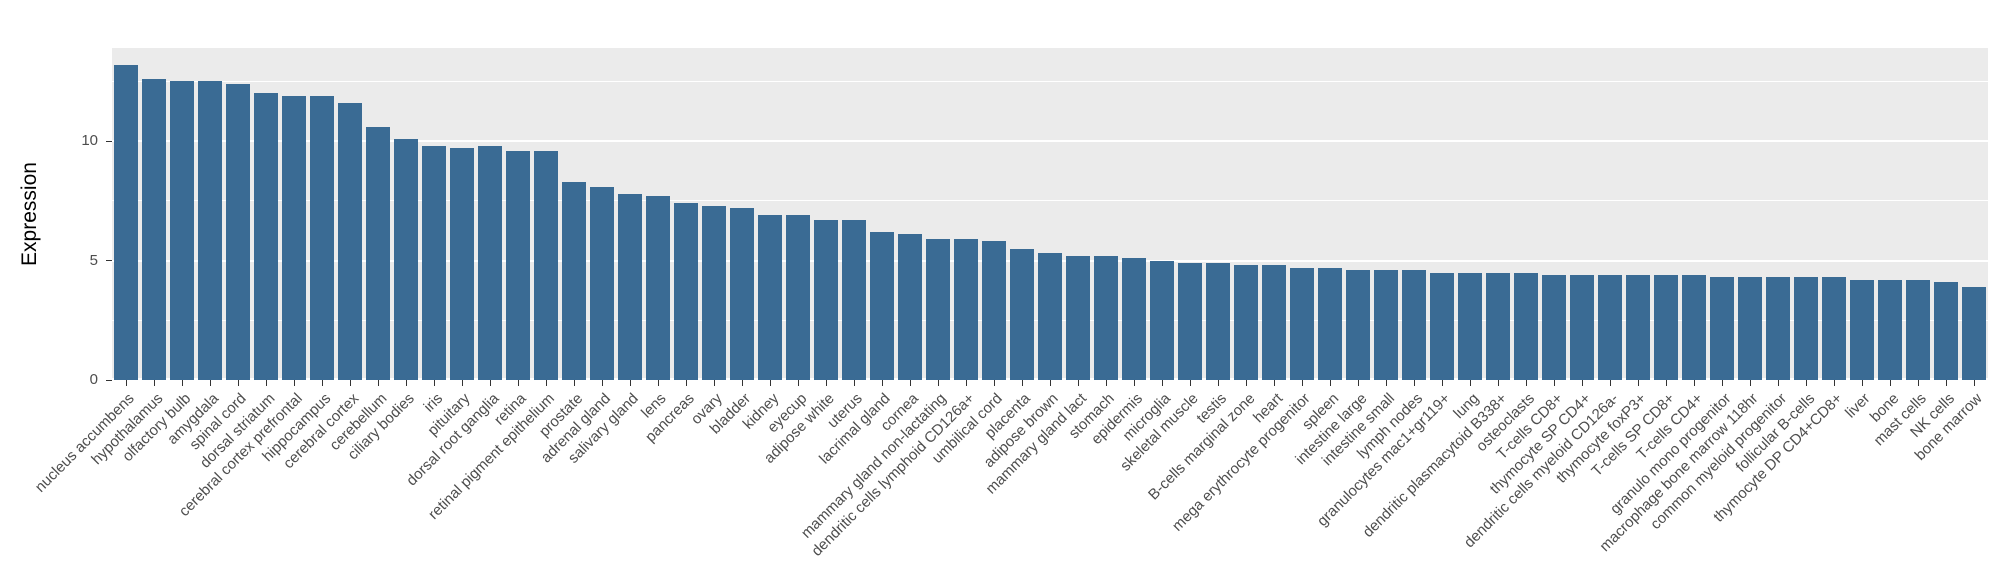  I want to click on y-tick-label: 5, so click(93, 260).